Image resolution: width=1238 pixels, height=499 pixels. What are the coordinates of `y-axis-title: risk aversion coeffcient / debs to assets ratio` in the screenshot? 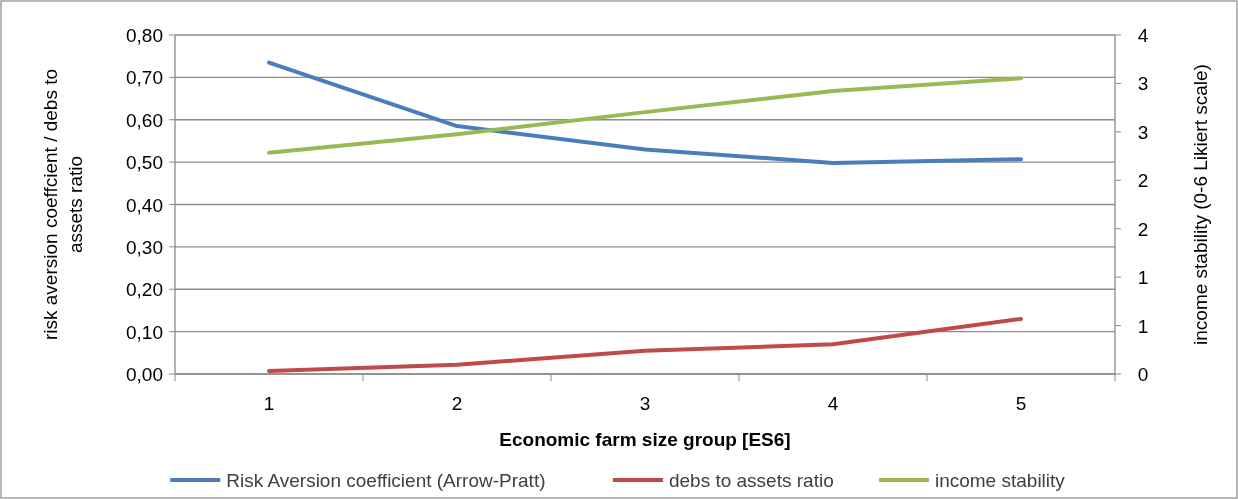 It's located at (63, 204).